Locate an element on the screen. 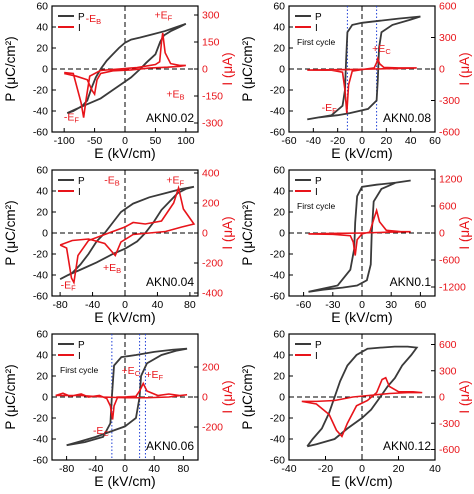 The width and height of the screenshot is (474, 494). x-tick-label: 30 is located at coordinates (391, 305).